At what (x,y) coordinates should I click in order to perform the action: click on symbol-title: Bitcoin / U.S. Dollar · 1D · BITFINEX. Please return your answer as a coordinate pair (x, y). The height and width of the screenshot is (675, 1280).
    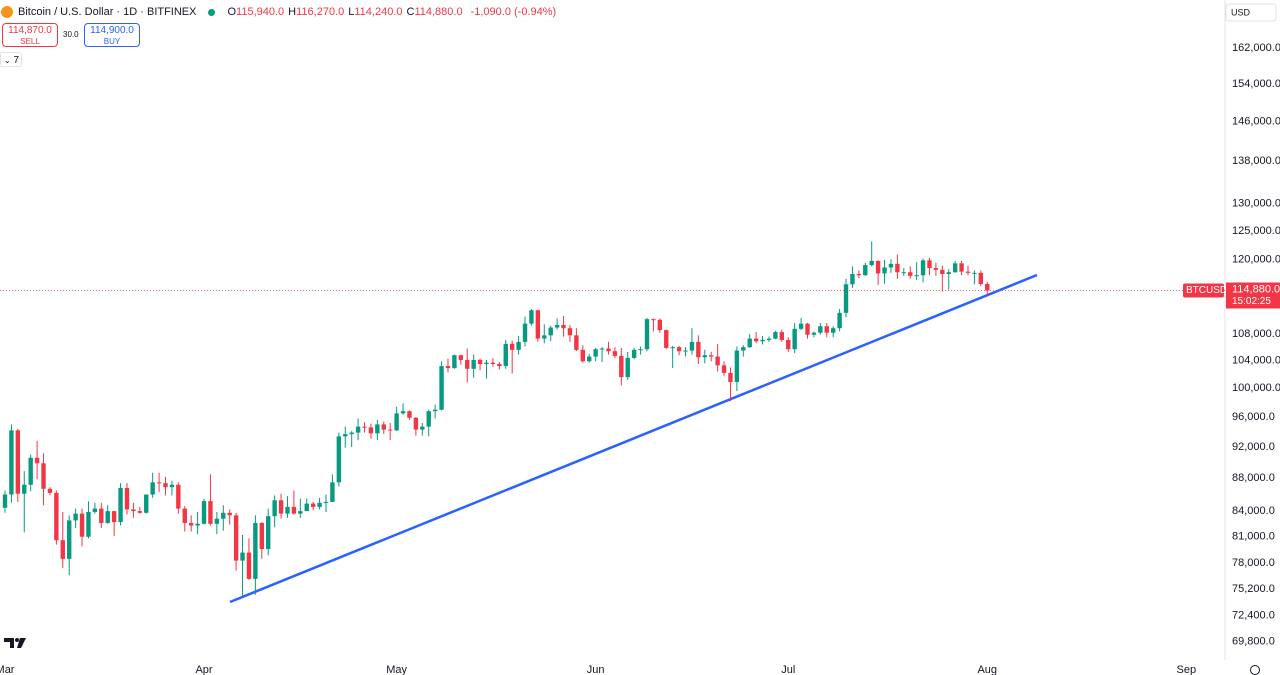
    Looking at the image, I should click on (107, 12).